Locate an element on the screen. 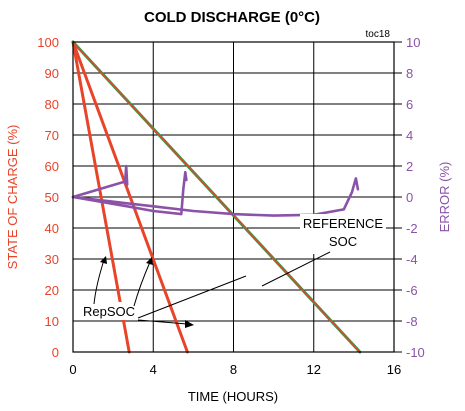  y-tick-label-right: 8 is located at coordinates (409, 73).